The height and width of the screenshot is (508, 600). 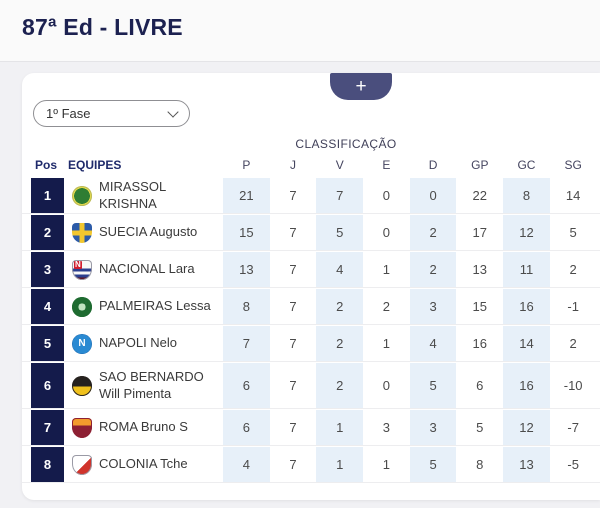 What do you see at coordinates (102, 27) in the screenshot?
I see `page-title: 87ª Ed - LIVRE` at bounding box center [102, 27].